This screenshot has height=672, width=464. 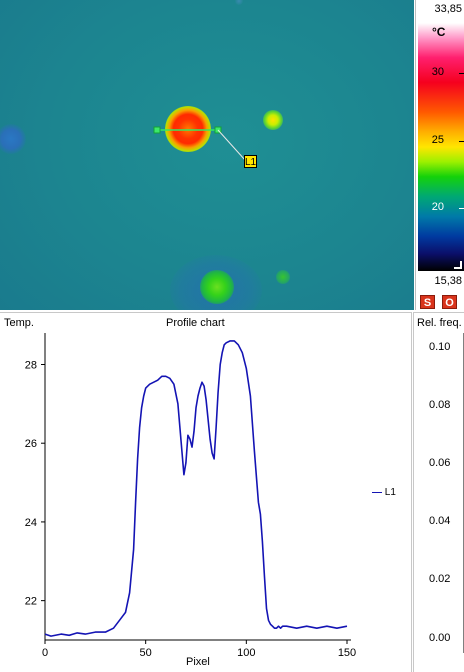 What do you see at coordinates (439, 347) in the screenshot?
I see `freq-tick-label: 0.10` at bounding box center [439, 347].